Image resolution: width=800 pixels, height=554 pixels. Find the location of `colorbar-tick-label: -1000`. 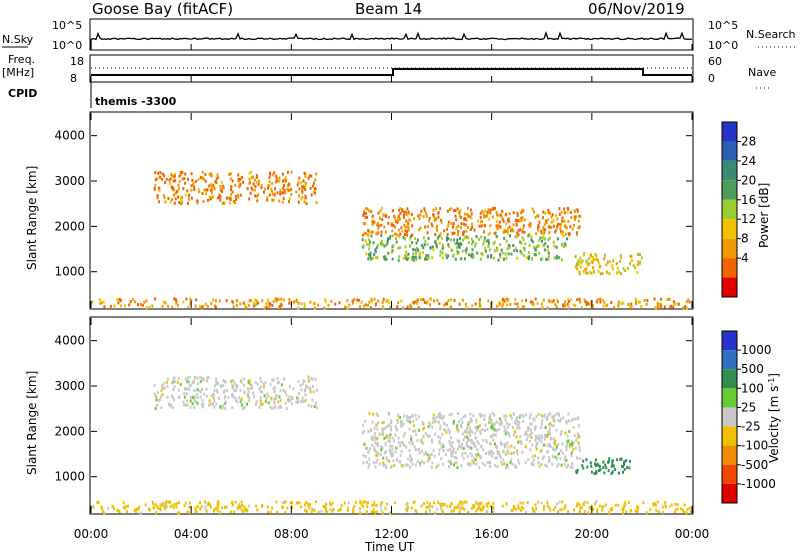

colorbar-tick-label: -1000 is located at coordinates (758, 484).